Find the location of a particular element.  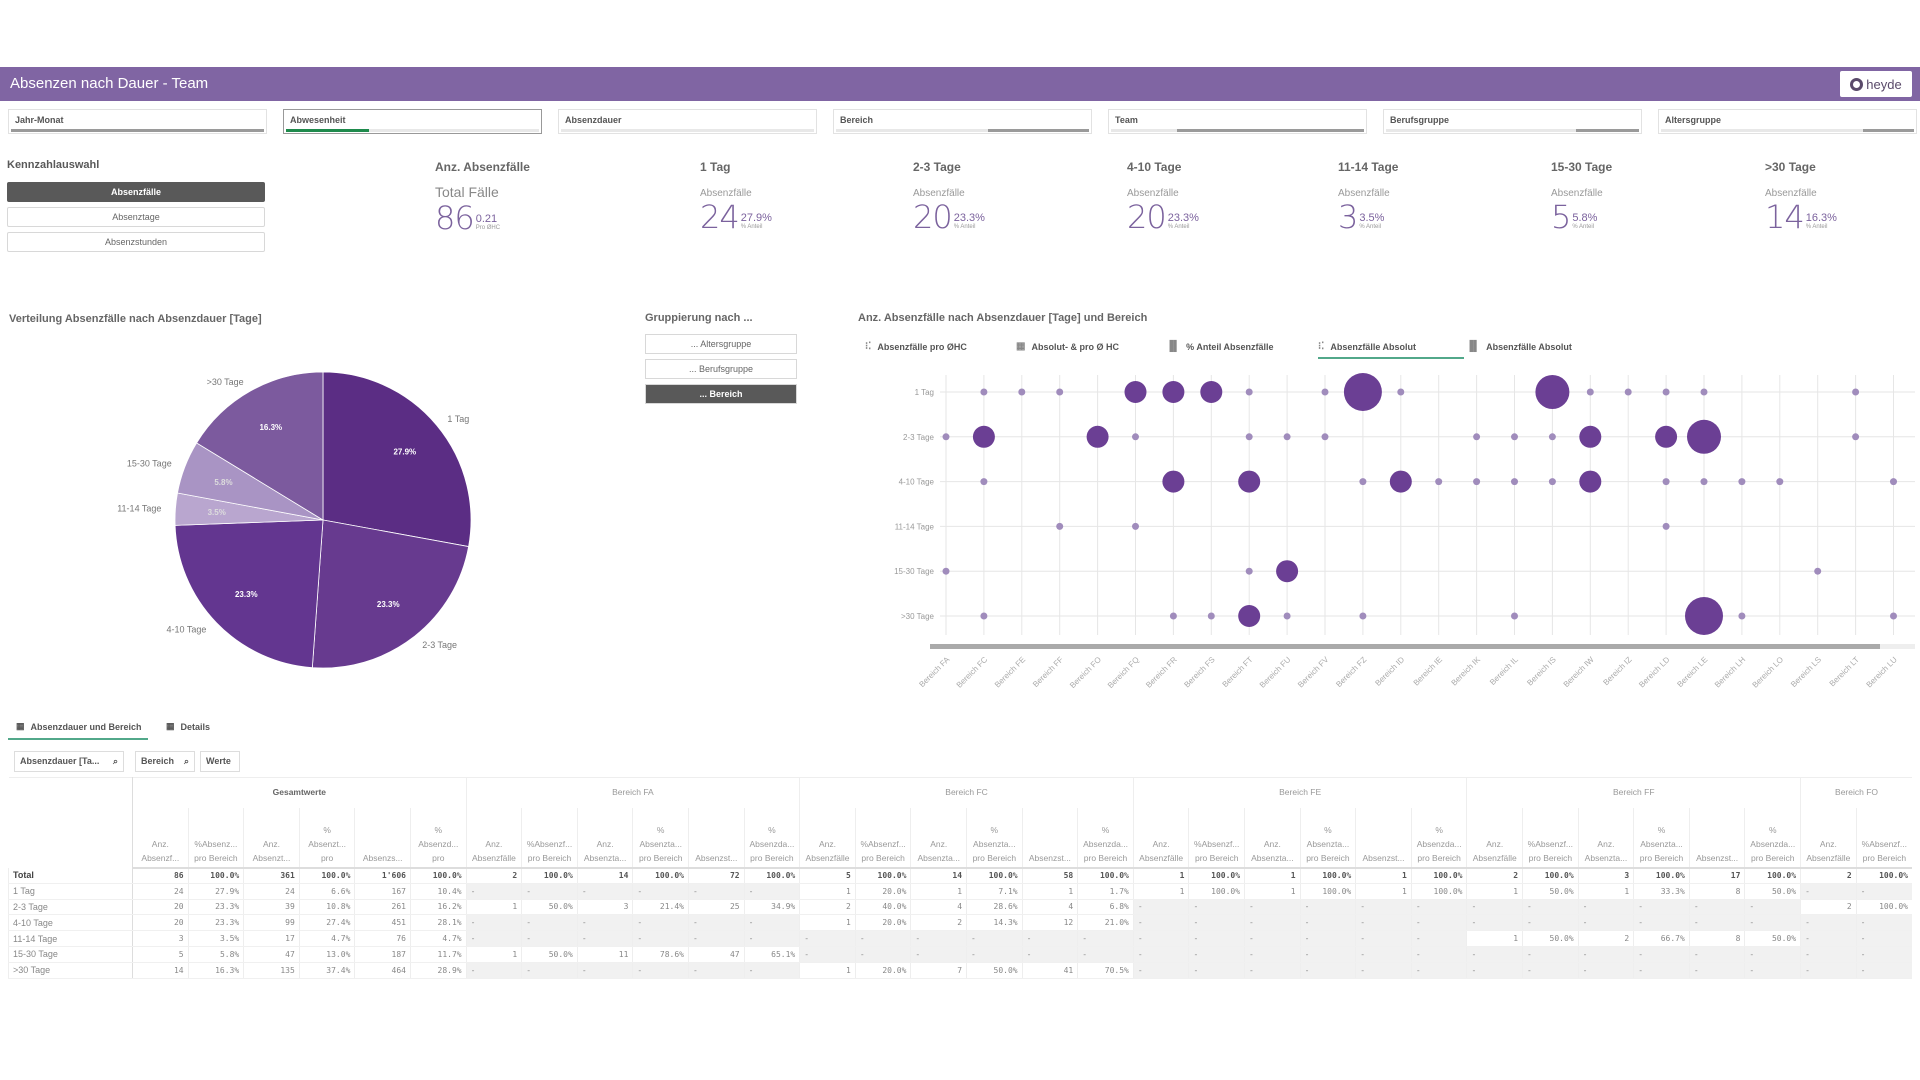

scrollbar-thumb is located at coordinates (1405, 646).